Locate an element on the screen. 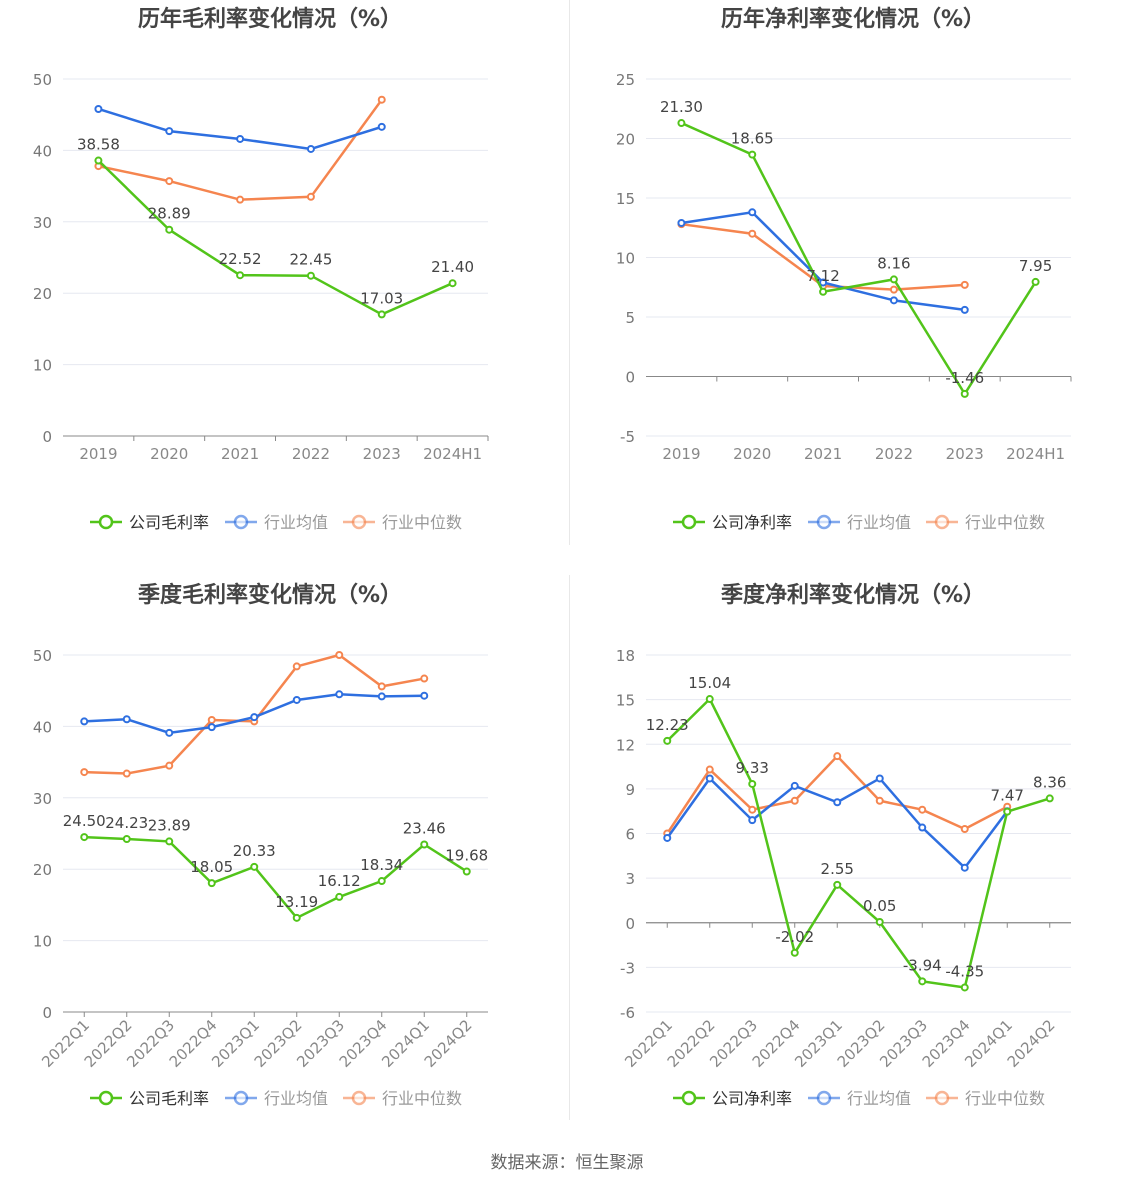 This screenshot has width=1134, height=1188. y-tick-label: 18 is located at coordinates (625, 656).